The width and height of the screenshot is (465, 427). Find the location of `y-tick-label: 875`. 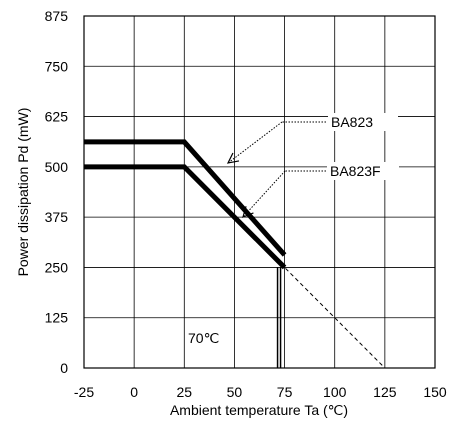

y-tick-label: 875 is located at coordinates (57, 16).